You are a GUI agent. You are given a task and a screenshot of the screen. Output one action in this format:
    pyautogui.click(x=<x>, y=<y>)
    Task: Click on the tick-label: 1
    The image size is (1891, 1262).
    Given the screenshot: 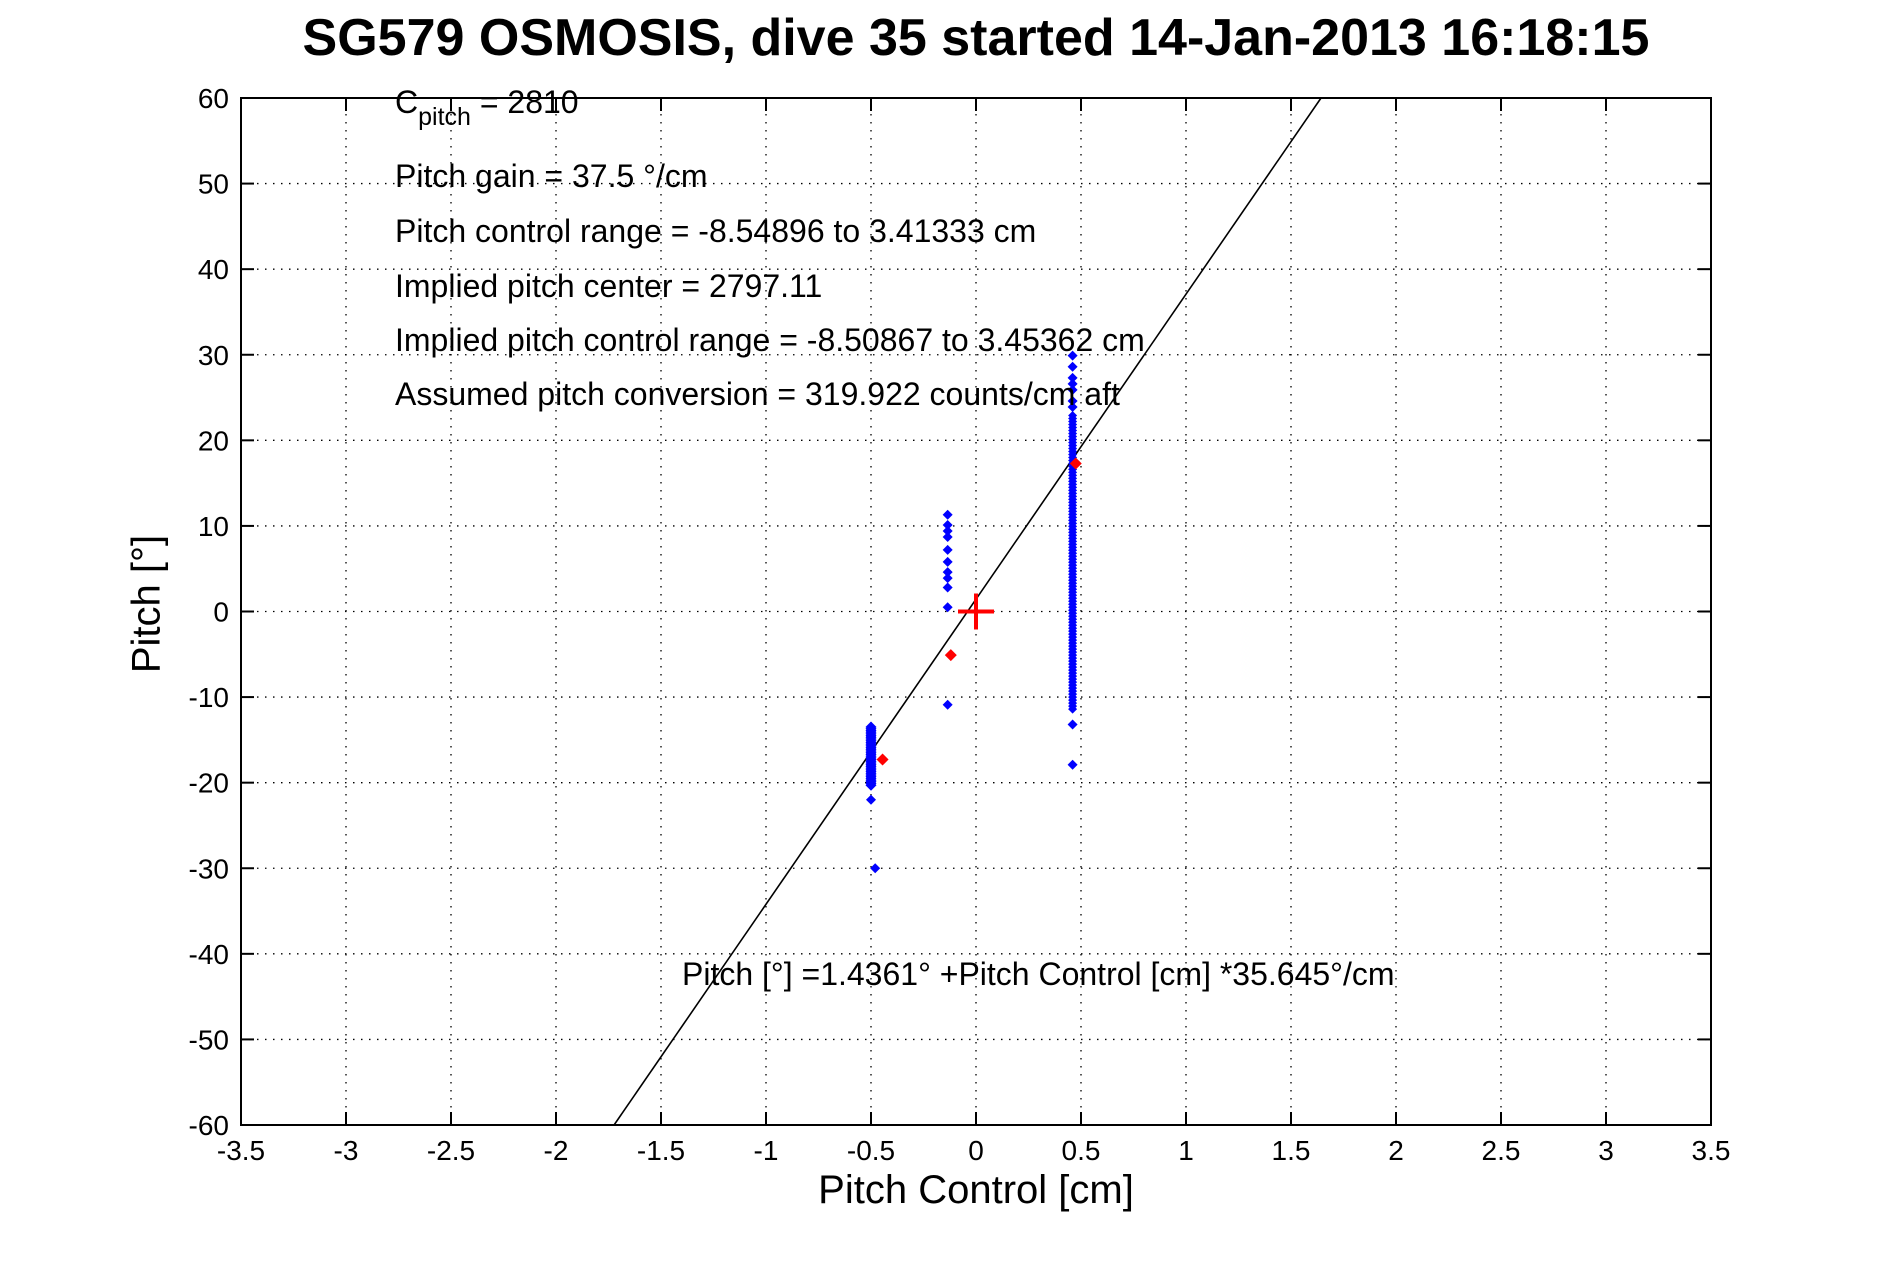 What is the action you would take?
    pyautogui.click(x=1186, y=1150)
    